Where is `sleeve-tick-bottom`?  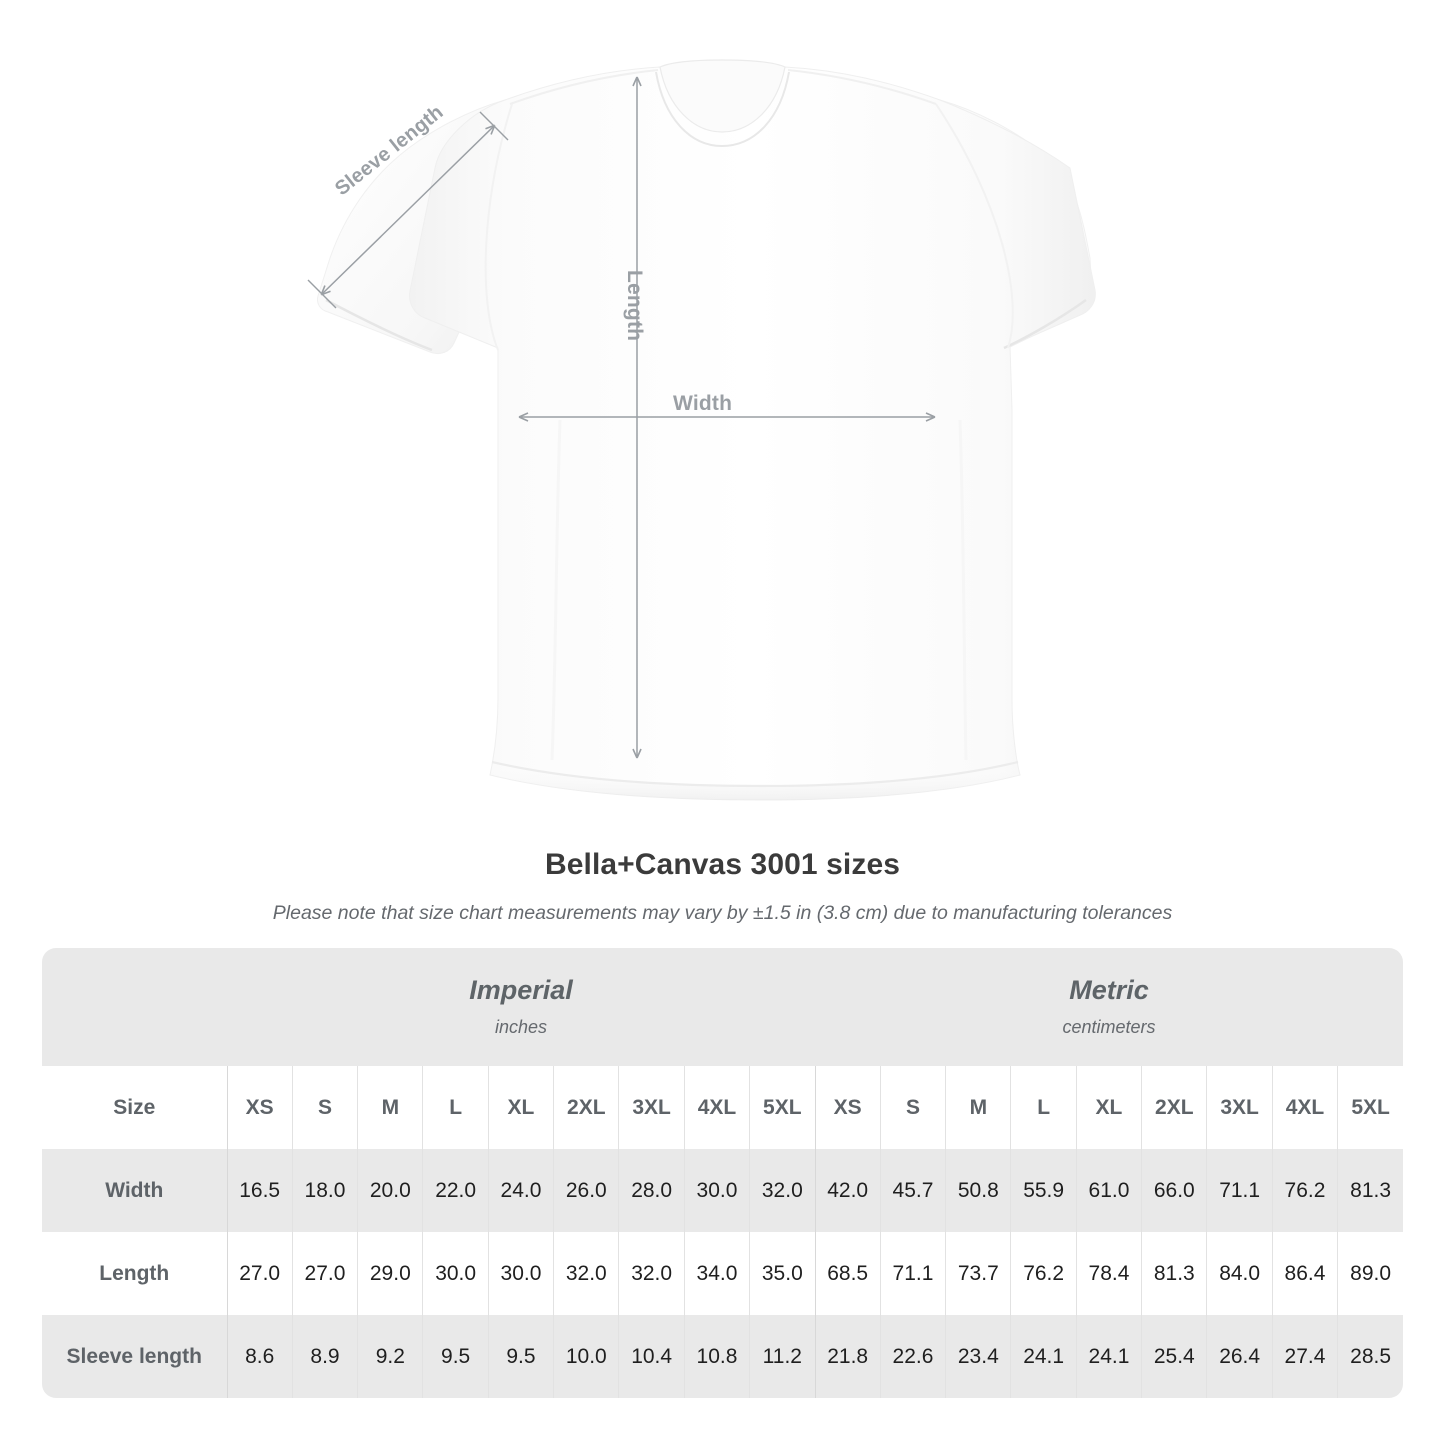 sleeve-tick-bottom is located at coordinates (322, 294).